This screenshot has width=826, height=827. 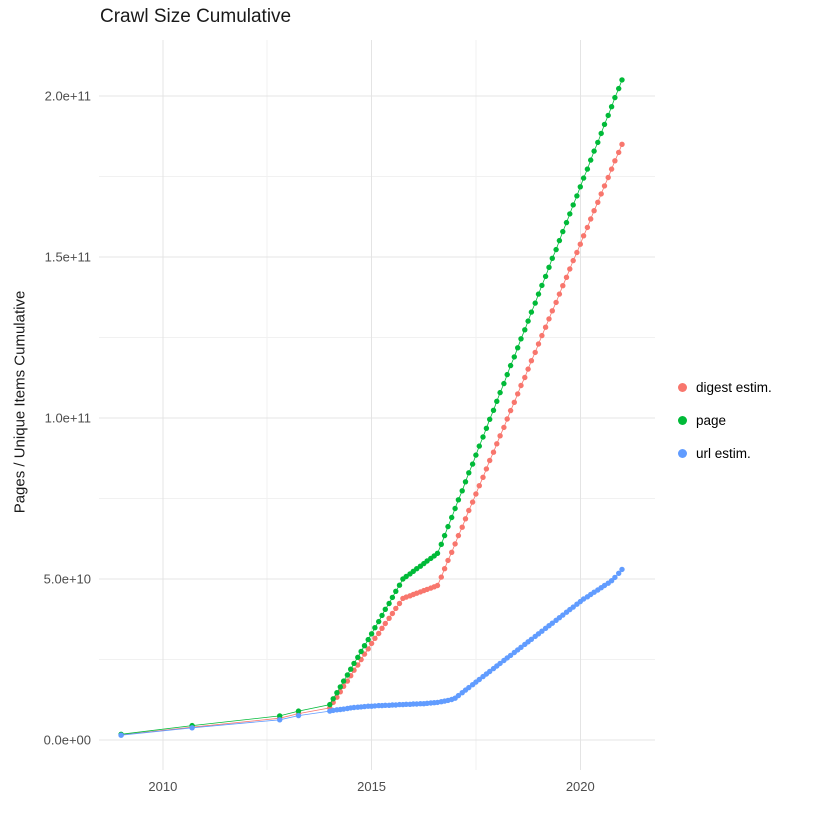 What do you see at coordinates (725, 453) in the screenshot?
I see `legend-item-url-estim: url estim.` at bounding box center [725, 453].